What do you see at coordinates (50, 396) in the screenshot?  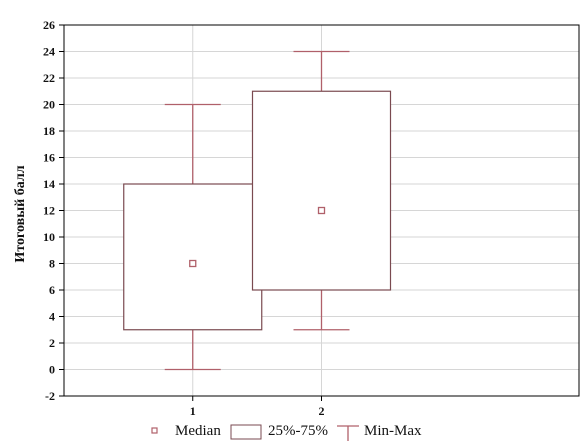 I see `y-tick-label: -2` at bounding box center [50, 396].